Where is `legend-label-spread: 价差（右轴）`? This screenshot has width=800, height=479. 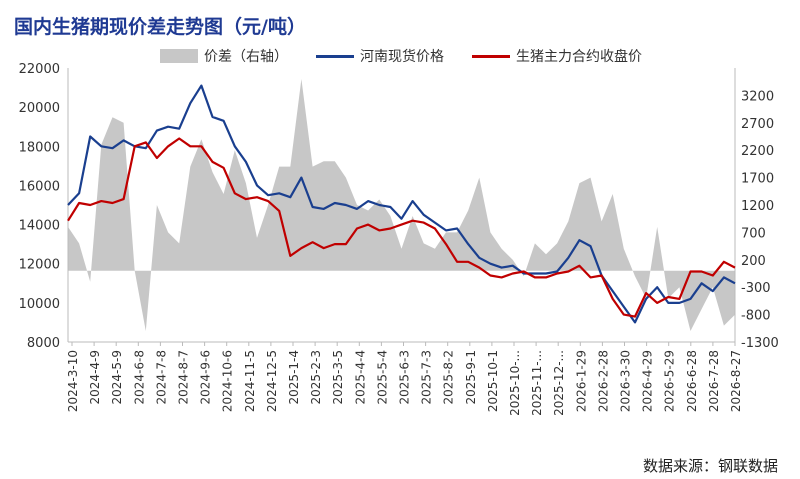
legend-label-spread: 价差（右轴） is located at coordinates (246, 57).